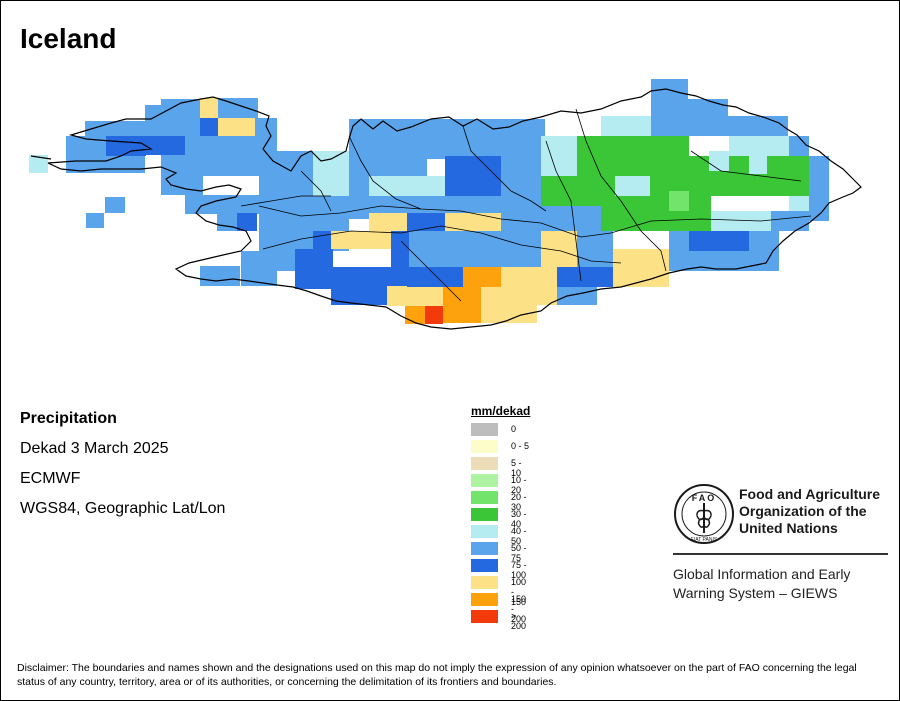  I want to click on legend-label: > 200, so click(519, 621).